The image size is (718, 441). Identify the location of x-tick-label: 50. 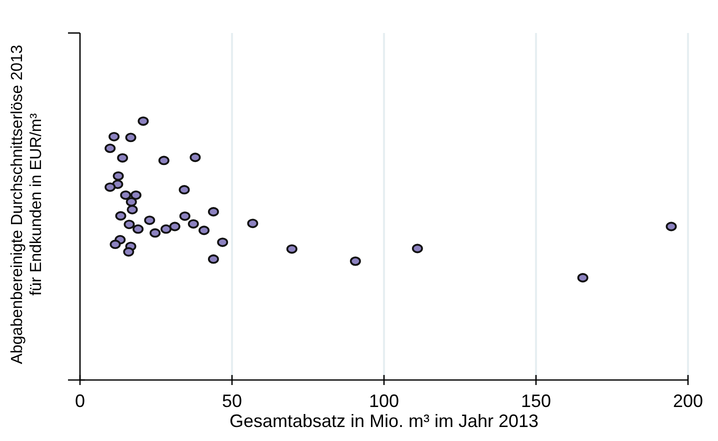
(232, 401).